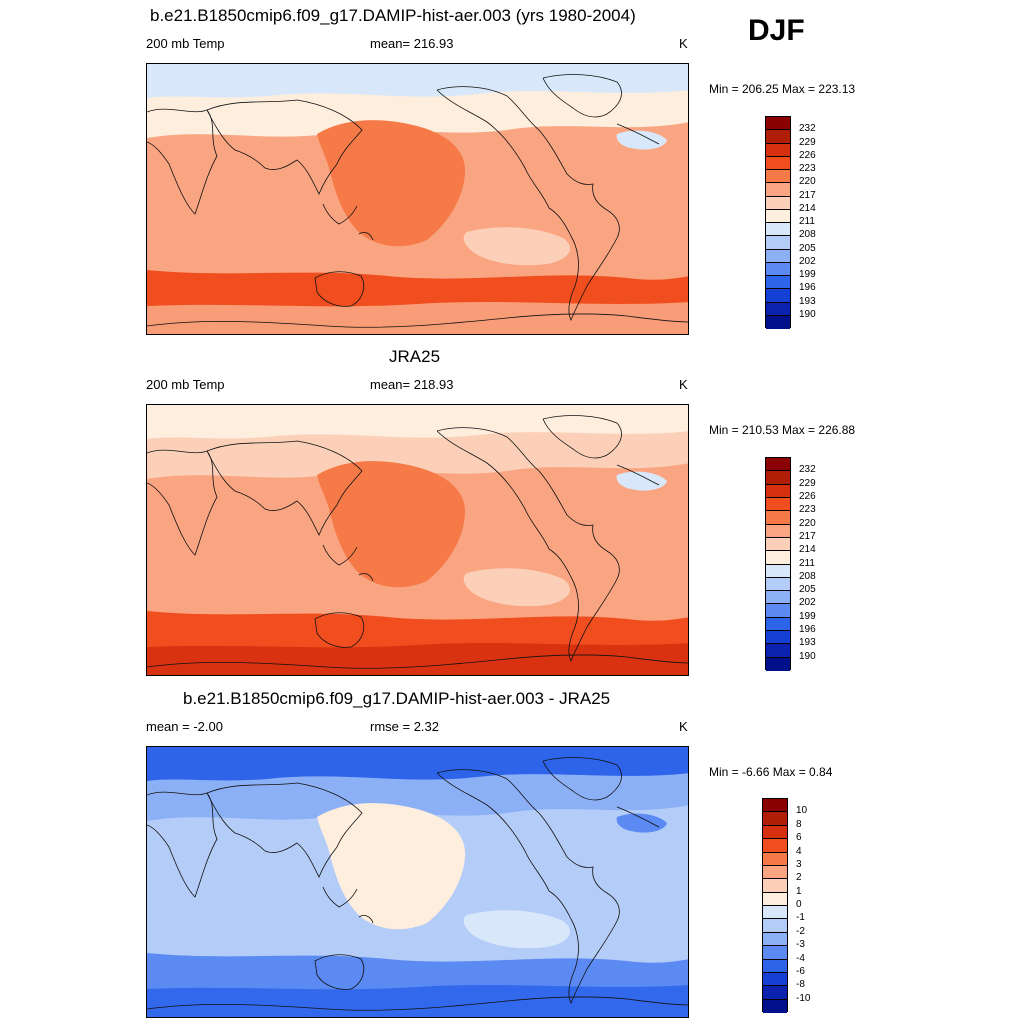 This screenshot has width=1024, height=1024. I want to click on colorbar-tick-label: 1, so click(799, 891).